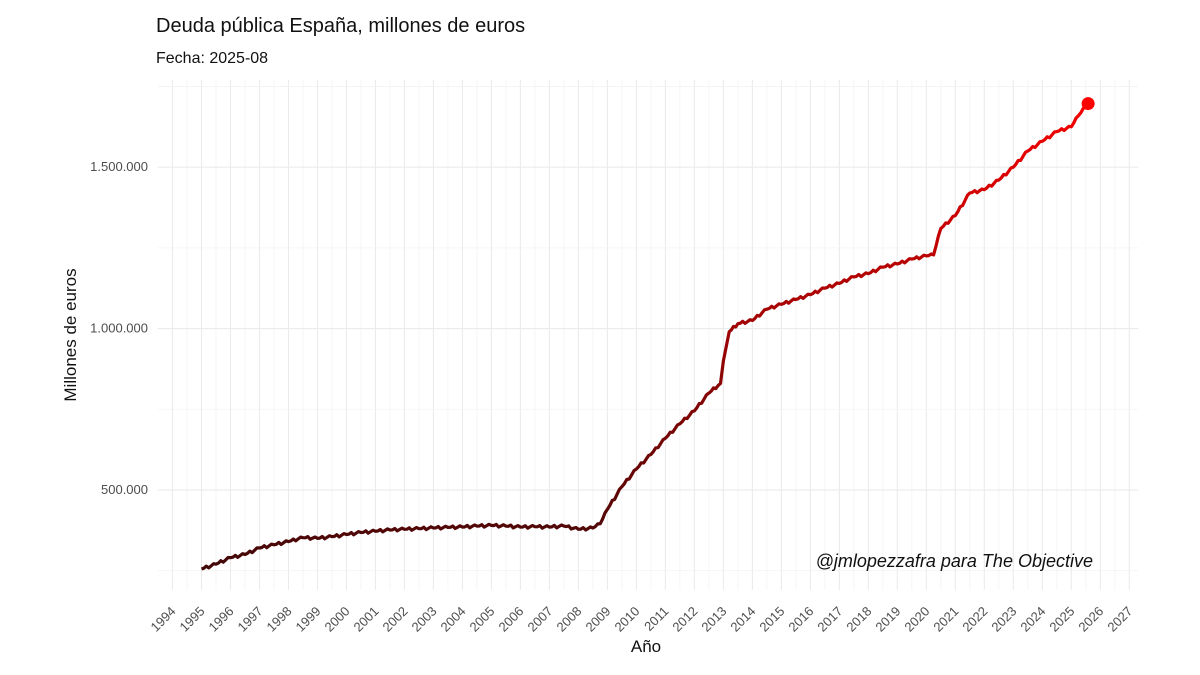 The width and height of the screenshot is (1200, 675). What do you see at coordinates (212, 58) in the screenshot?
I see `chart-subtitle: Fecha: 2025-08` at bounding box center [212, 58].